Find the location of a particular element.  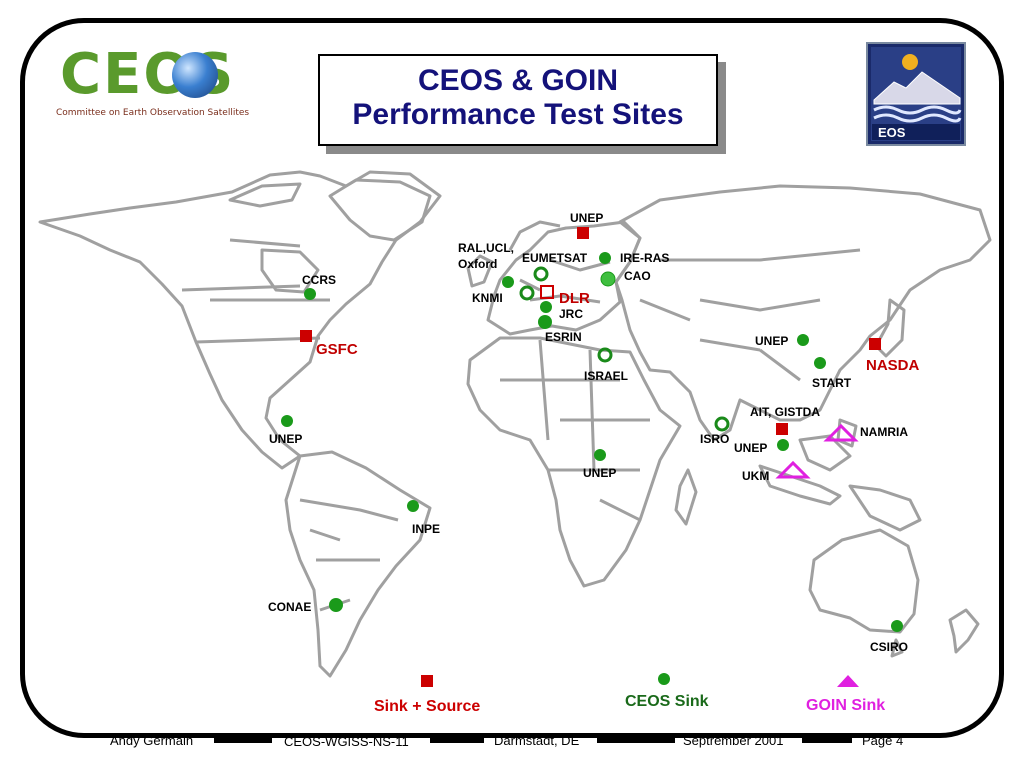

legend-goin-sink: GOIN Sink is located at coordinates (846, 705).